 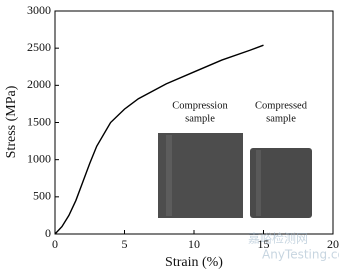 What do you see at coordinates (281, 105) in the screenshot?
I see `annotation: Compressed` at bounding box center [281, 105].